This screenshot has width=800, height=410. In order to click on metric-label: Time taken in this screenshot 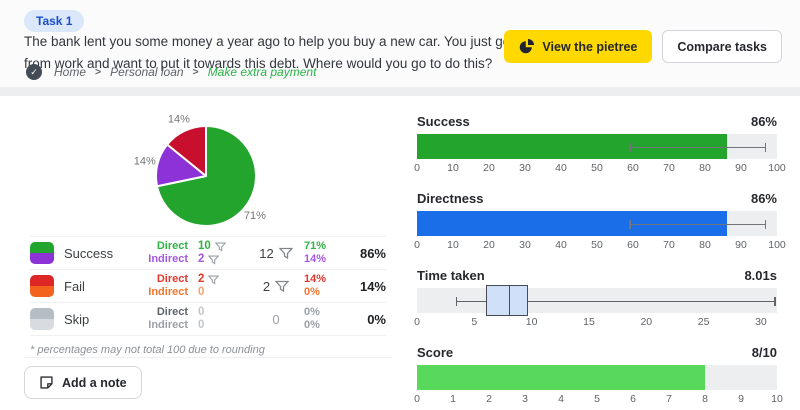, I will do `click(451, 275)`.